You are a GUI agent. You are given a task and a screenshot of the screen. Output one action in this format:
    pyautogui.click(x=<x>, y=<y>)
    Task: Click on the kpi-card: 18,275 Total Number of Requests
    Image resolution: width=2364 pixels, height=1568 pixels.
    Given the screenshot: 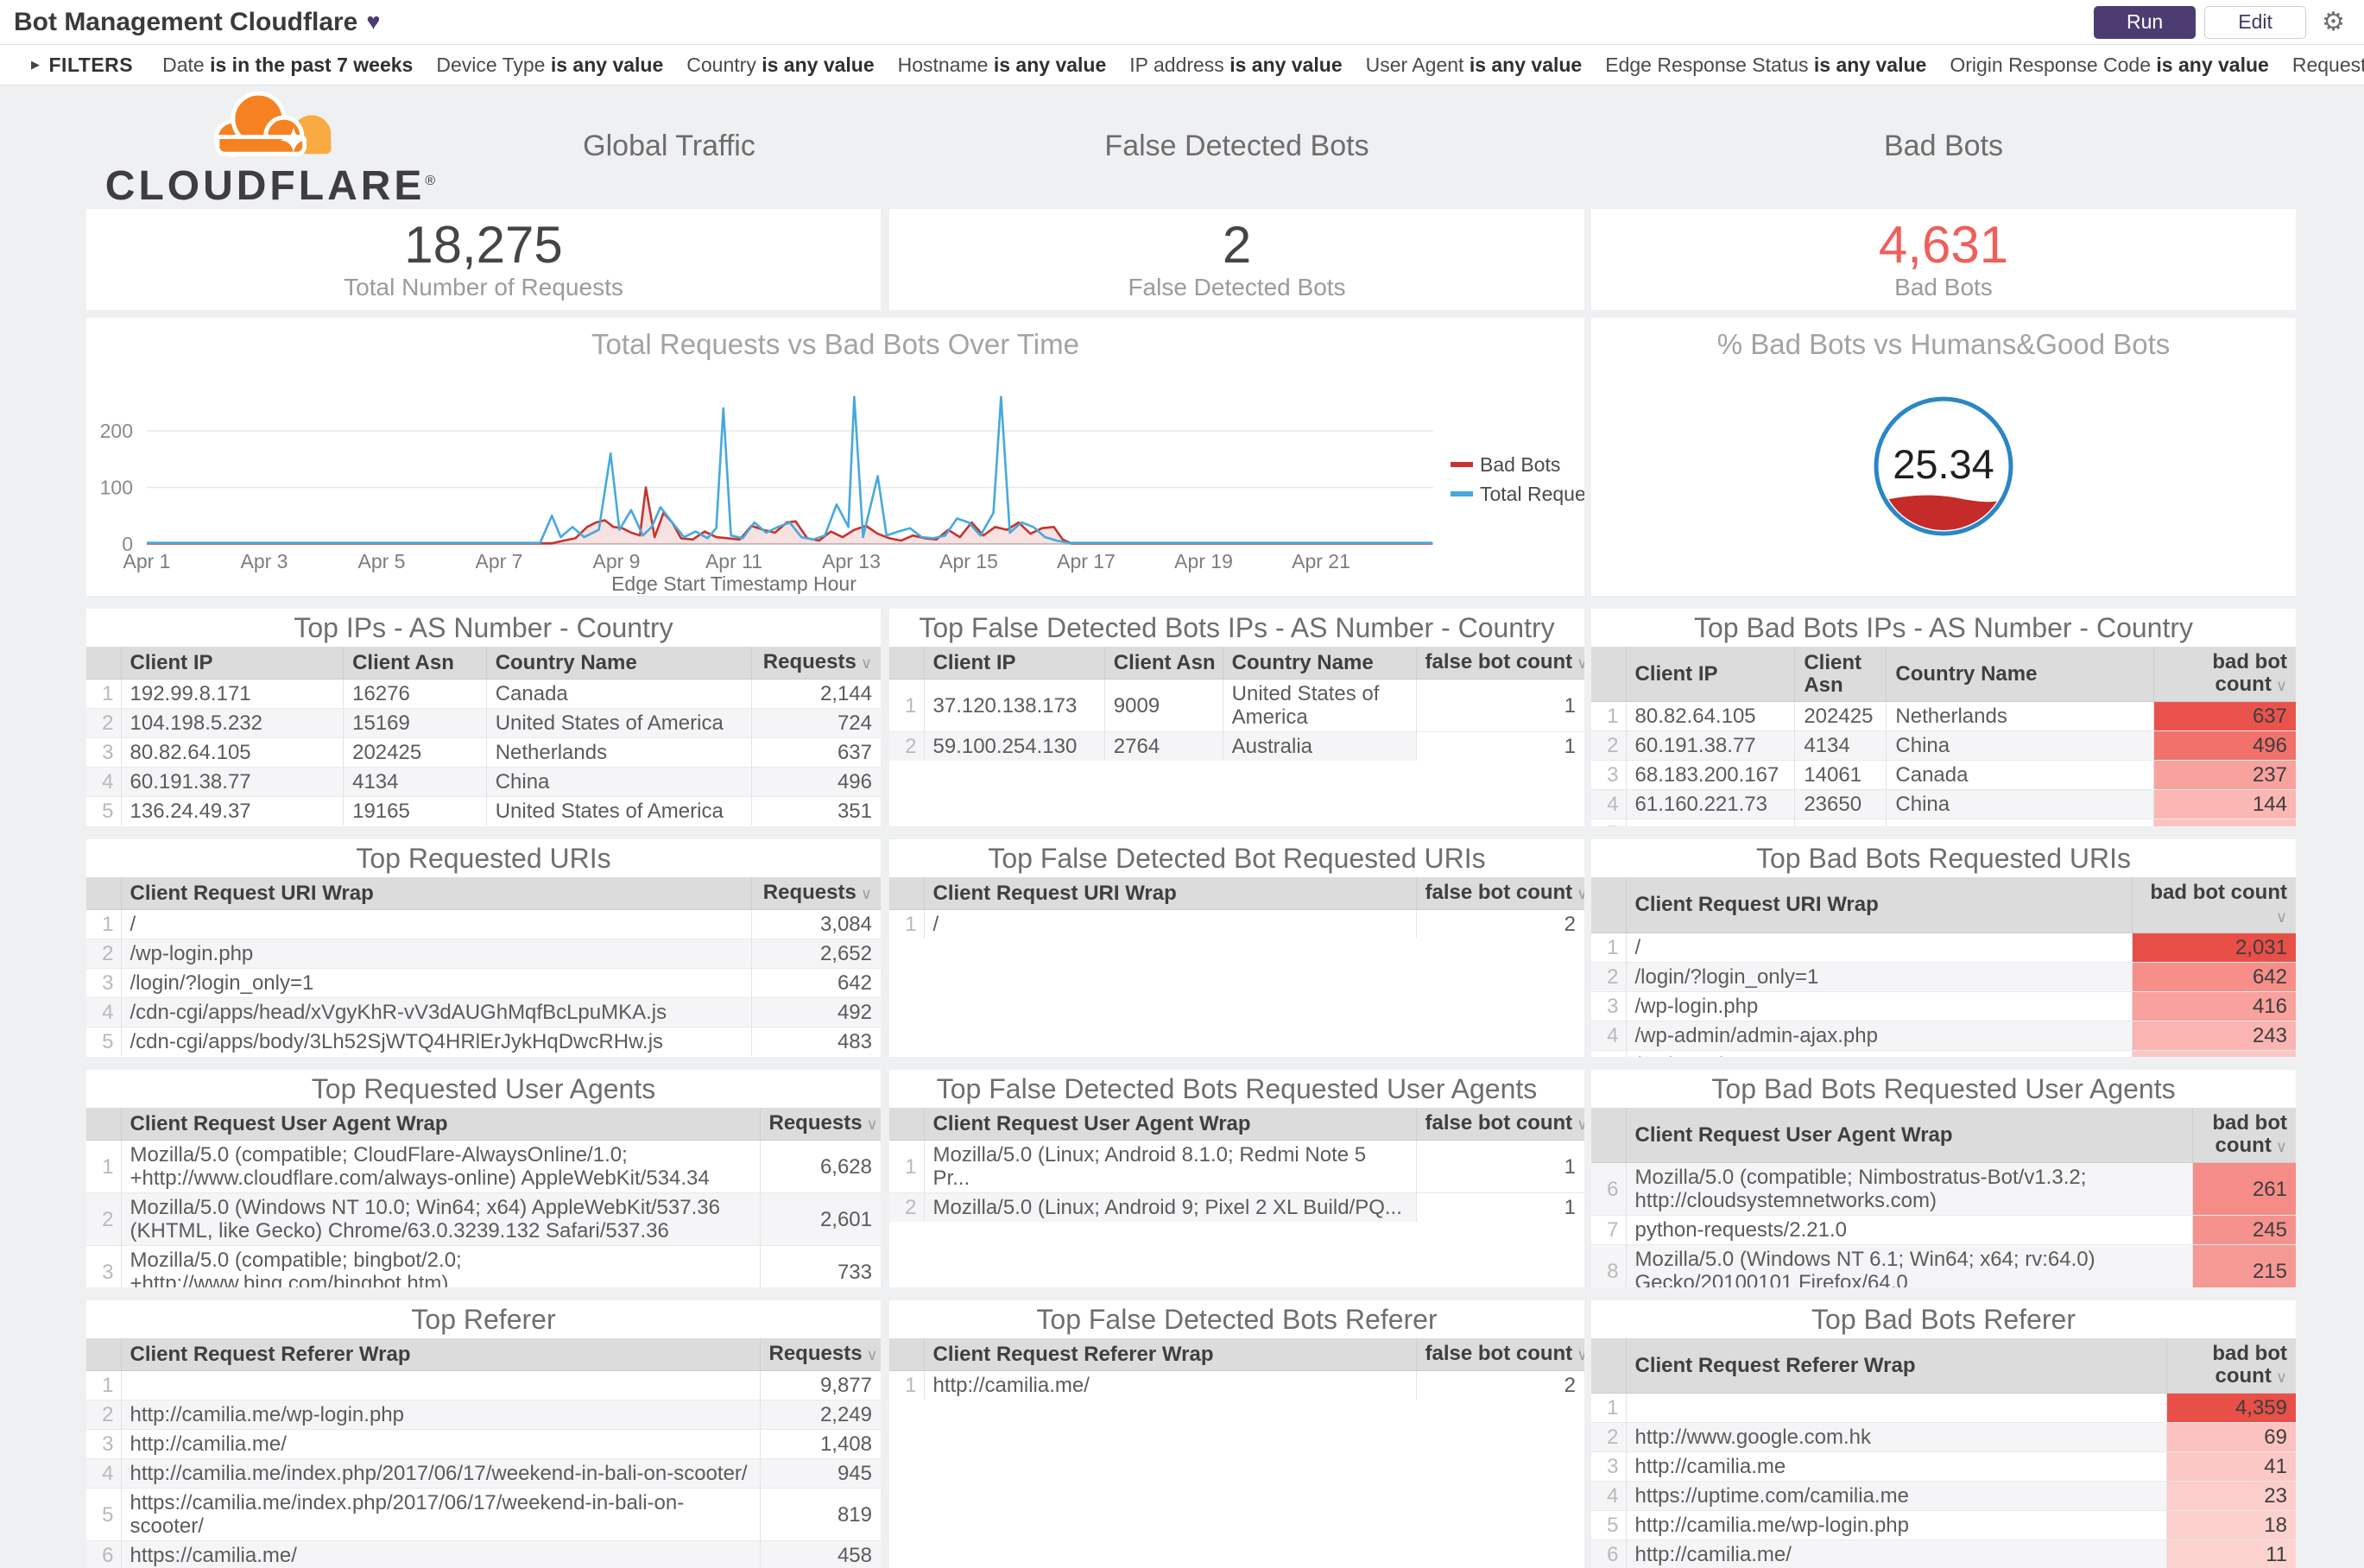 What is the action you would take?
    pyautogui.click(x=483, y=260)
    